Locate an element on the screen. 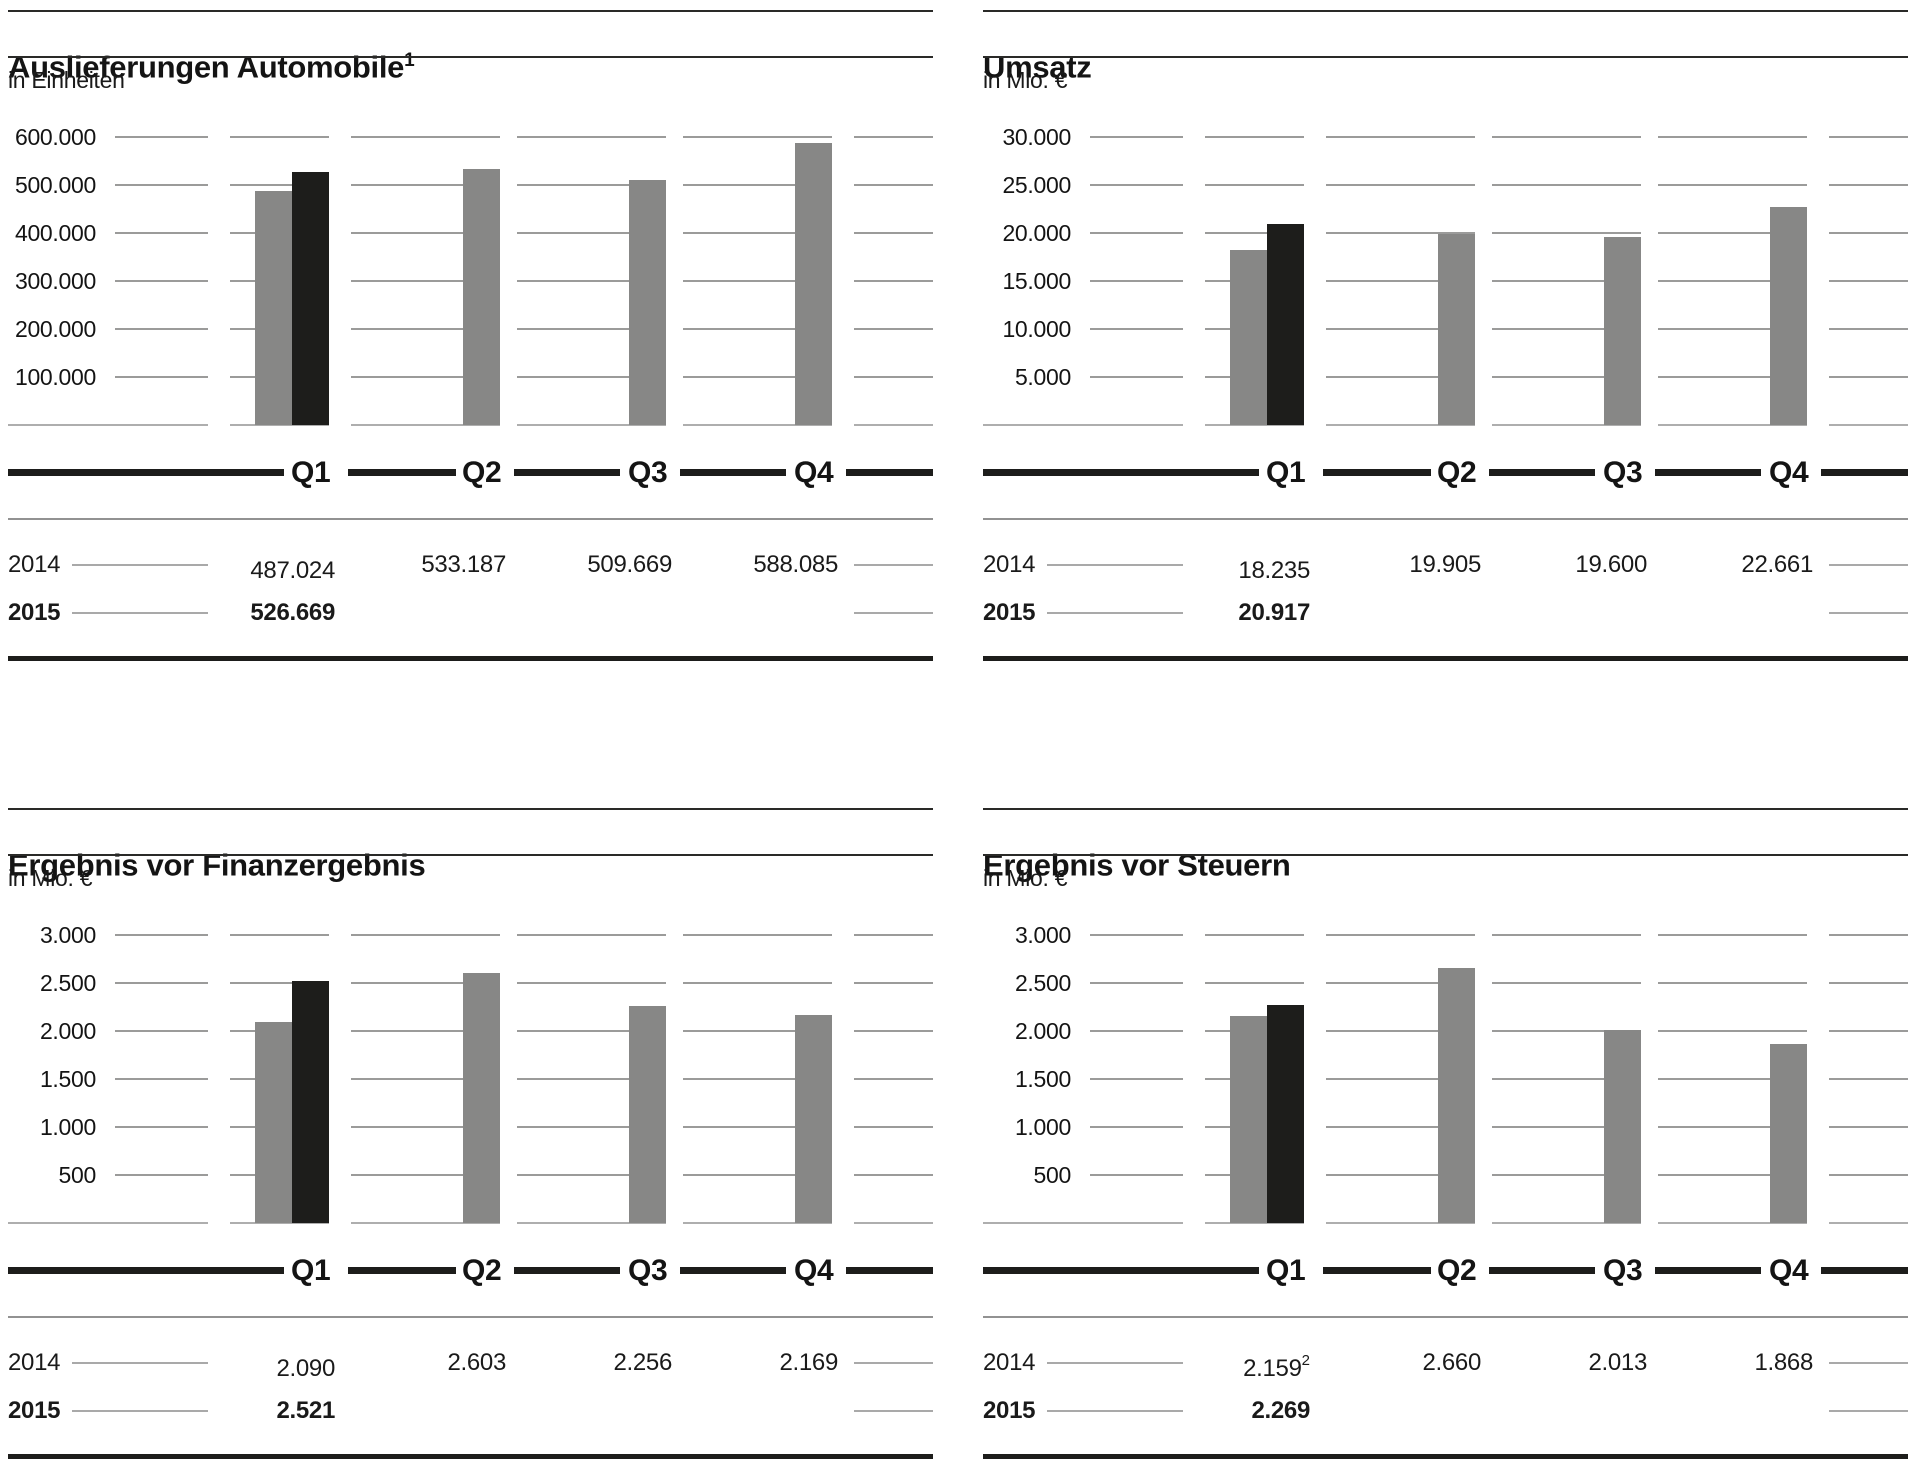 The height and width of the screenshot is (1472, 1916). value-q1-text: 18.235 is located at coordinates (1274, 570).